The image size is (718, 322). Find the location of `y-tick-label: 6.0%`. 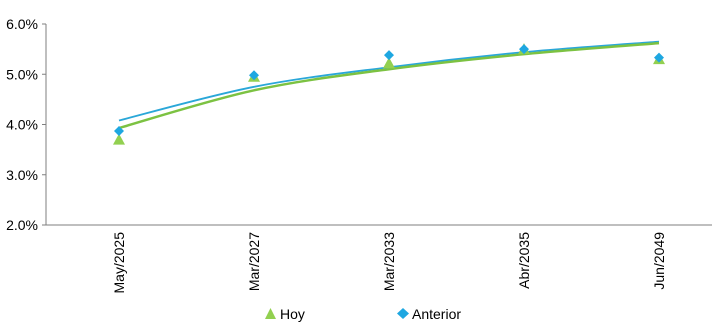

y-tick-label: 6.0% is located at coordinates (22, 24).